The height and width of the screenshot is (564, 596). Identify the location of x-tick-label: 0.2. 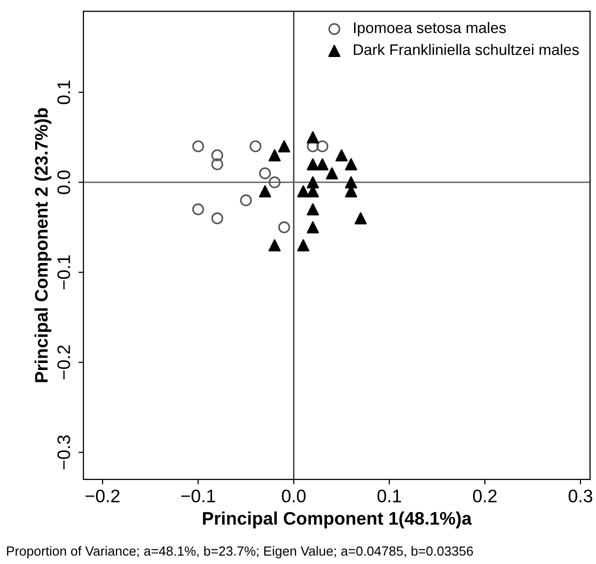
(485, 496).